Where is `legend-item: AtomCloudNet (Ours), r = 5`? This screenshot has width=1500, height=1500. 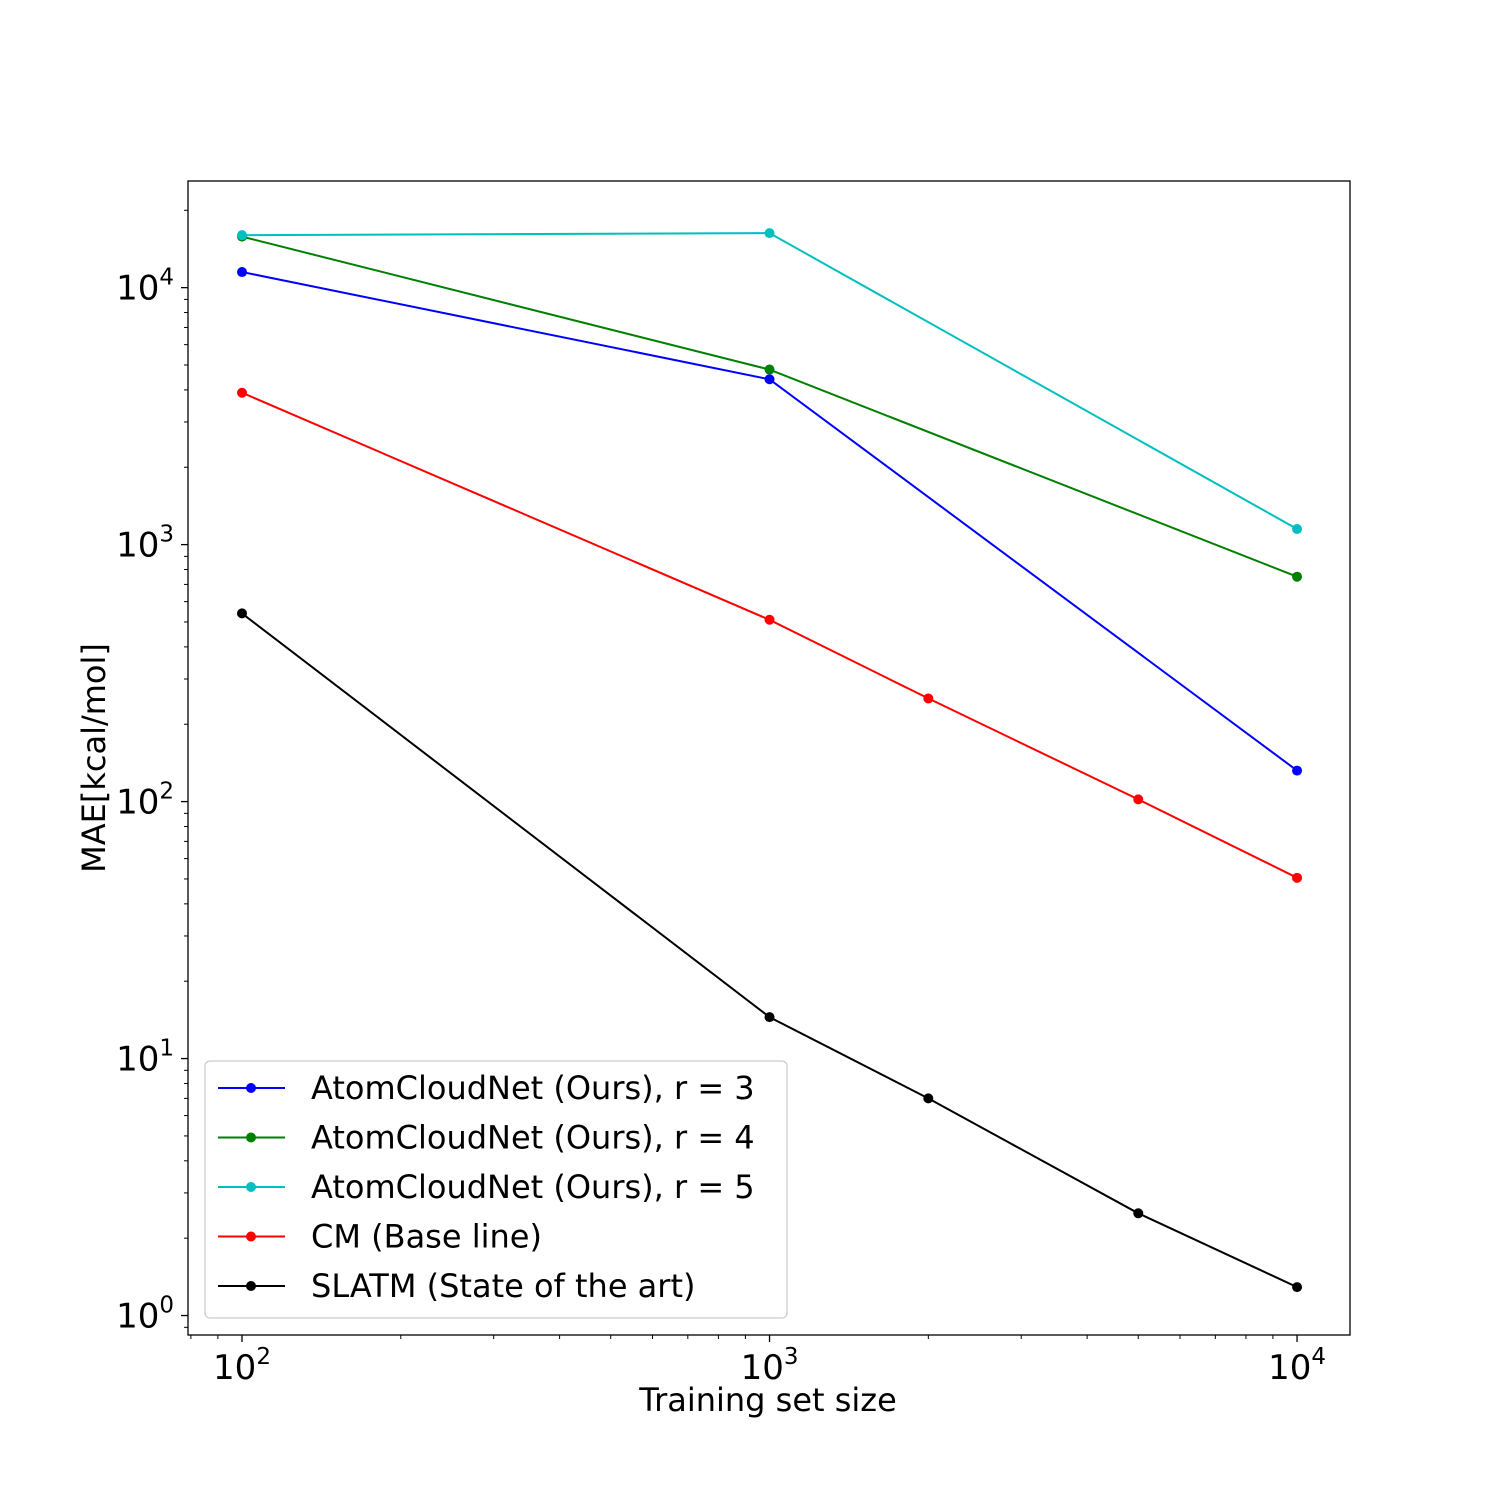 legend-item: AtomCloudNet (Ours), r = 5 is located at coordinates (486, 1187).